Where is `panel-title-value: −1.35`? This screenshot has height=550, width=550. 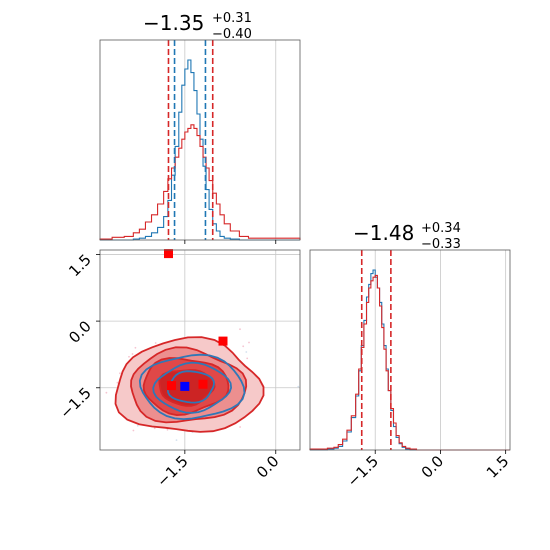
panel-title-value: −1.35 is located at coordinates (173, 23).